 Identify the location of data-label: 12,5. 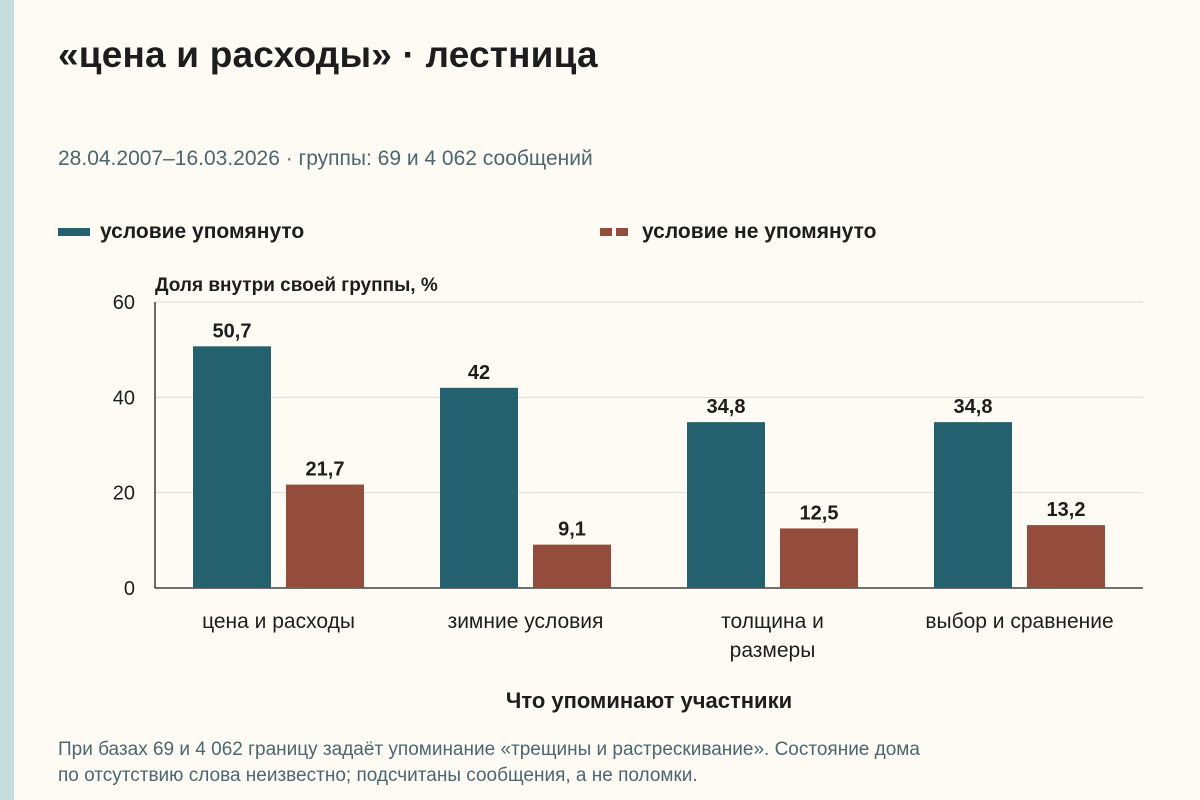
(819, 513).